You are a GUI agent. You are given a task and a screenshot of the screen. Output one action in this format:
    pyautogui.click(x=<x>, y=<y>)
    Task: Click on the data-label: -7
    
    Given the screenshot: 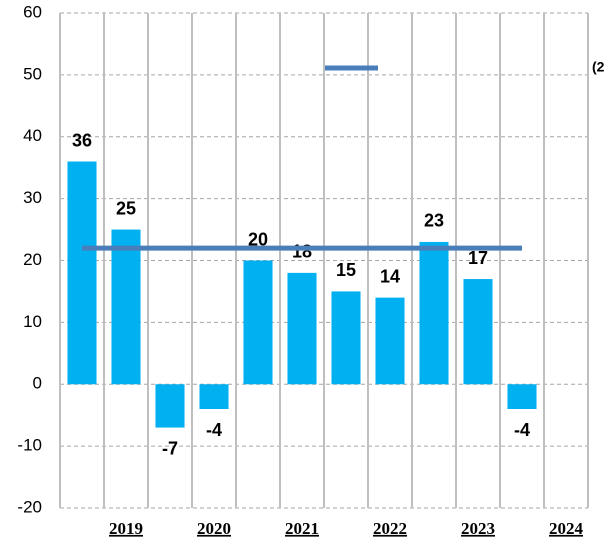 What is the action you would take?
    pyautogui.click(x=170, y=448)
    